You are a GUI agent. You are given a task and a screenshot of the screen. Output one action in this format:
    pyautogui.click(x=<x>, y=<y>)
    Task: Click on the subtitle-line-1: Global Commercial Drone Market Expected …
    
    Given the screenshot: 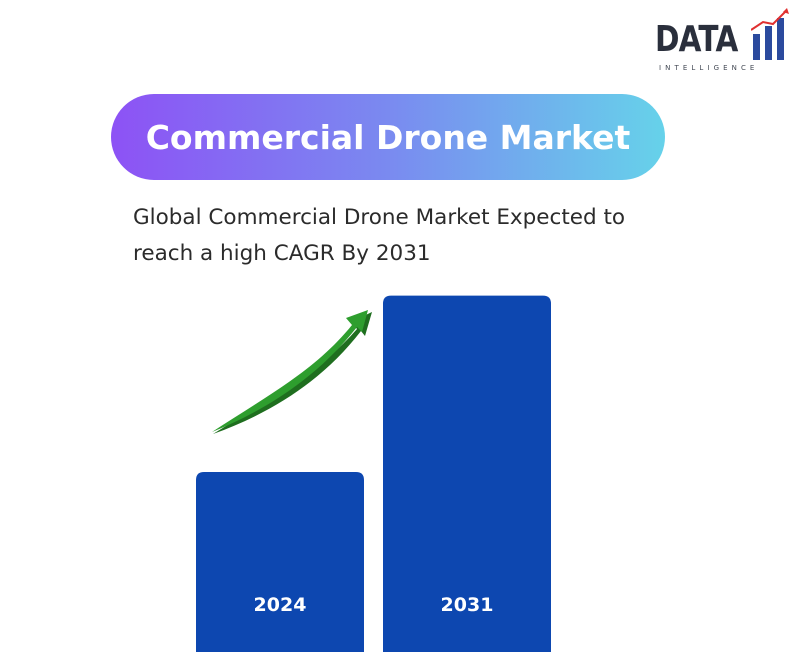 What is the action you would take?
    pyautogui.click(x=379, y=217)
    